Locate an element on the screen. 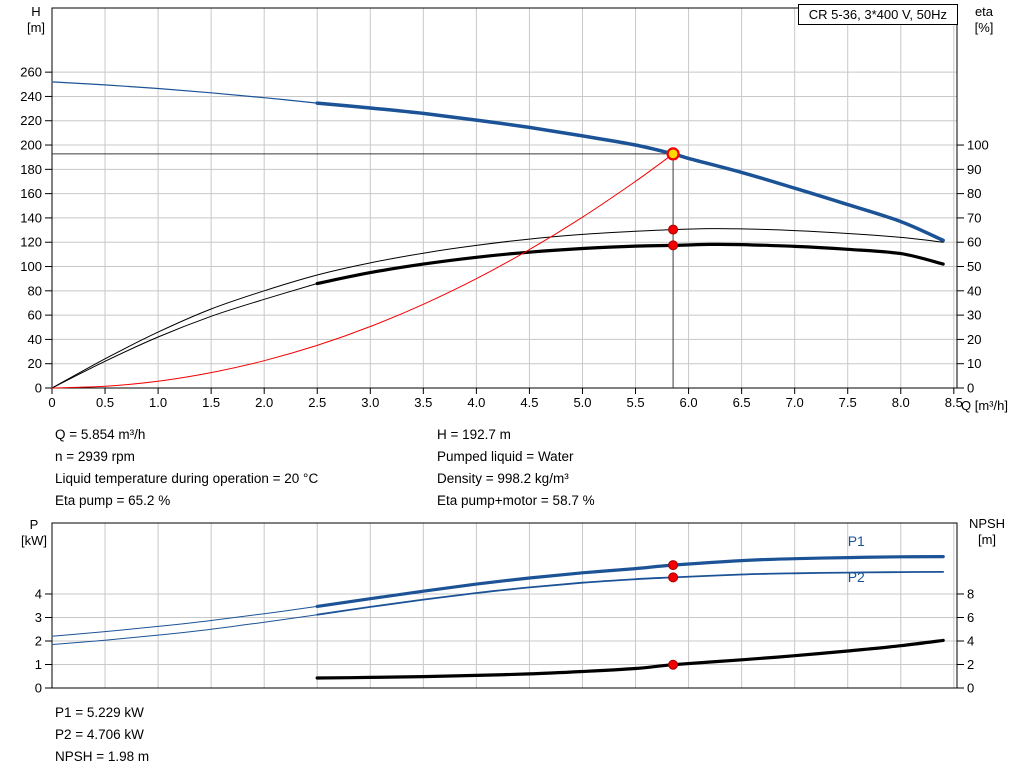  y-left-tick-label: 4 is located at coordinates (38, 593).